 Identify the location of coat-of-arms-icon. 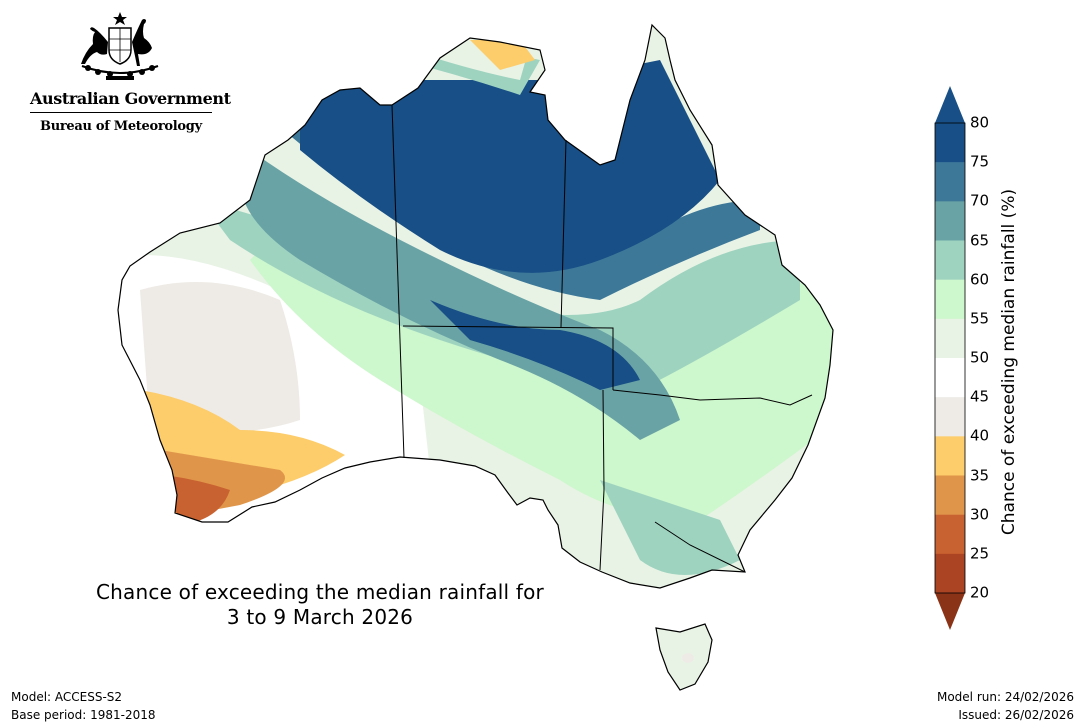
(120, 46).